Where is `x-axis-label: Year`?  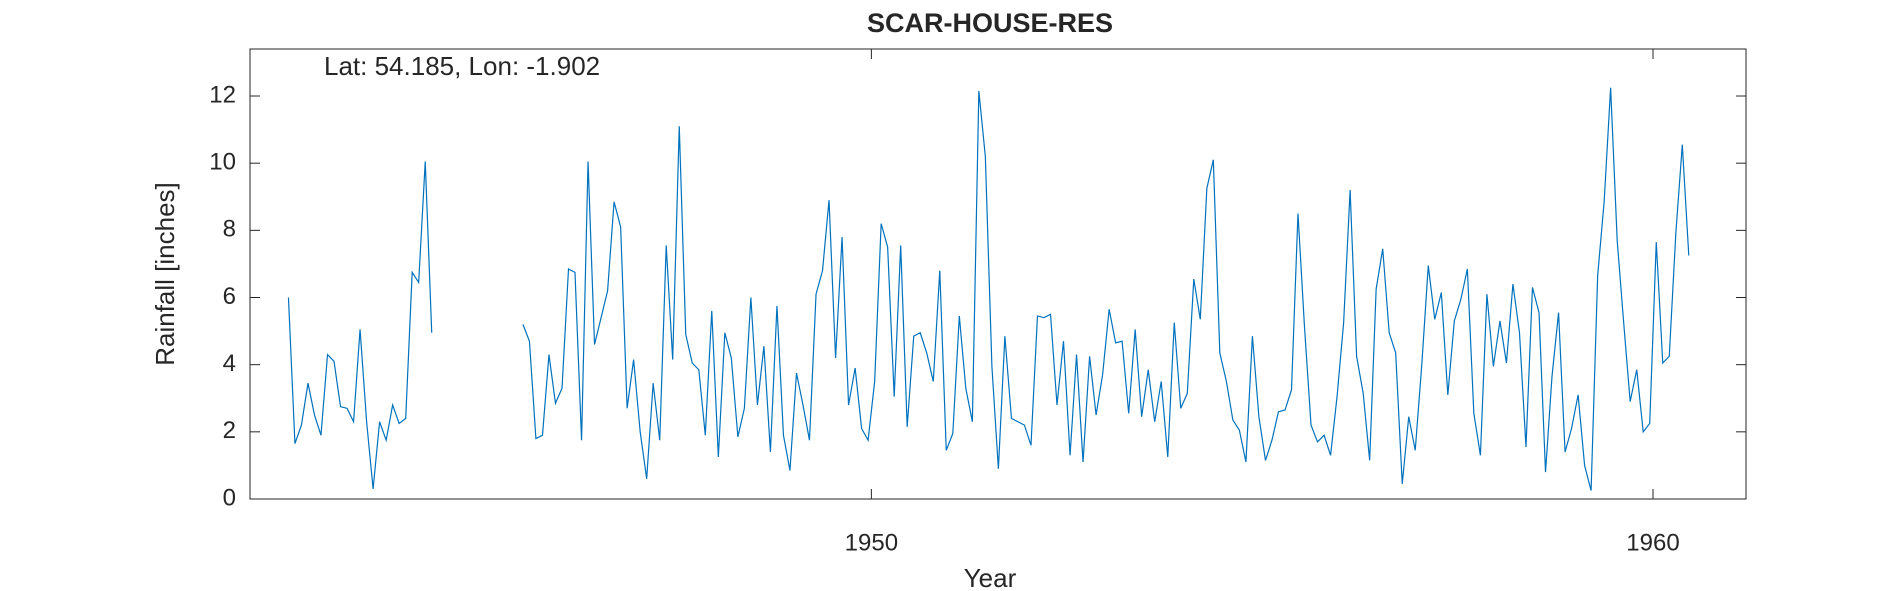
x-axis-label: Year is located at coordinates (990, 577).